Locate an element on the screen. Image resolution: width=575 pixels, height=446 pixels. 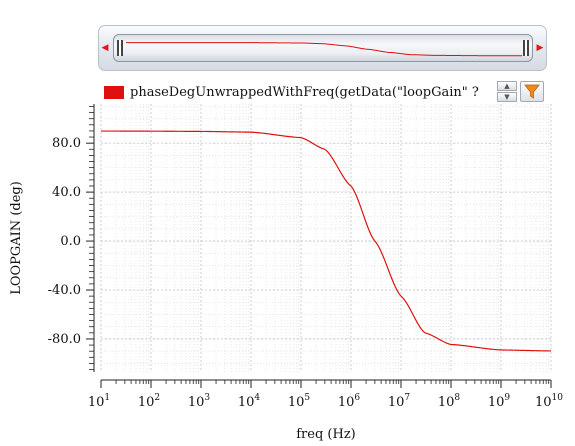
scrollbar-thumb is located at coordinates (323, 48).